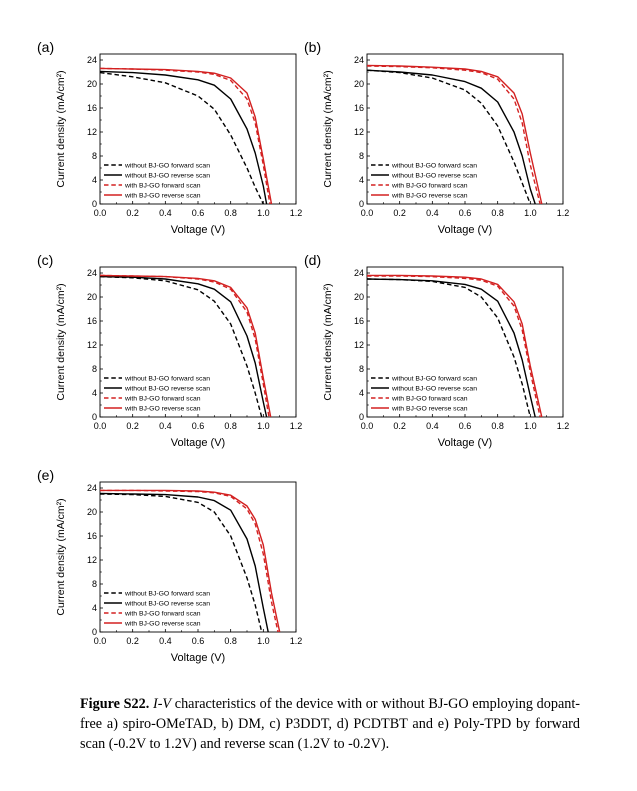 The height and width of the screenshot is (791, 637). Describe the element at coordinates (162, 704) in the screenshot. I see `caption-iv: I-V` at that location.